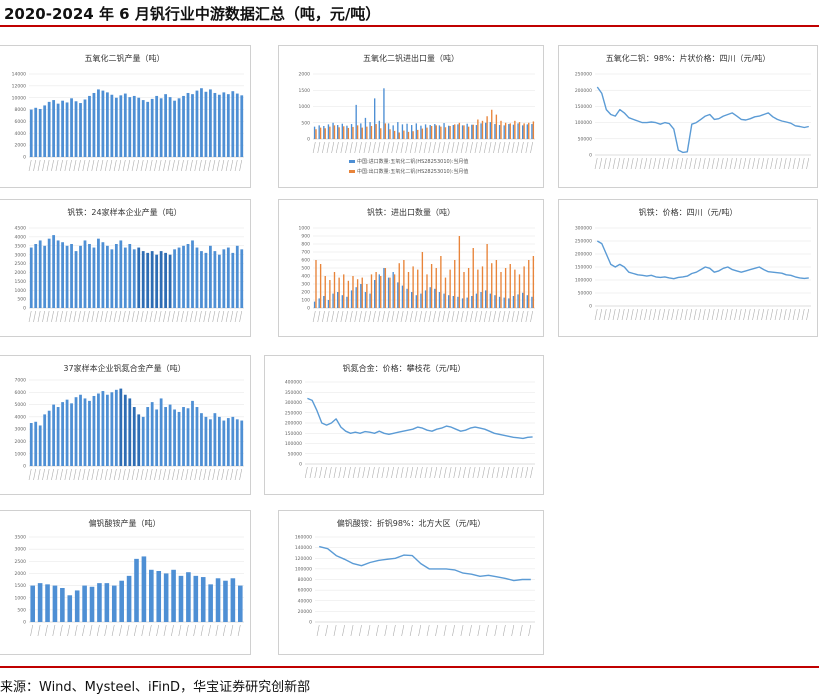  Describe the element at coordinates (305, 591) in the screenshot. I see `y-tick-label: 60000` at that location.